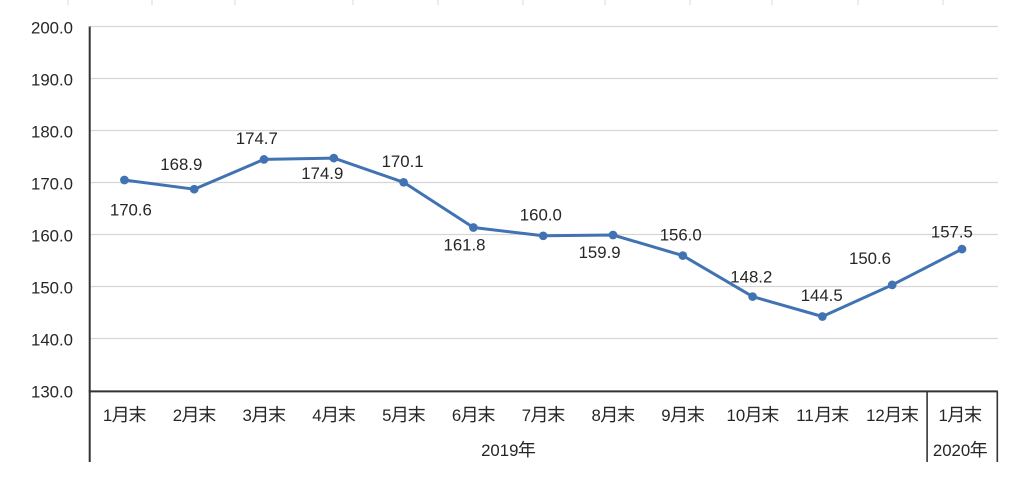  What do you see at coordinates (386, 415) in the screenshot?
I see `svg-text: 5` at bounding box center [386, 415].